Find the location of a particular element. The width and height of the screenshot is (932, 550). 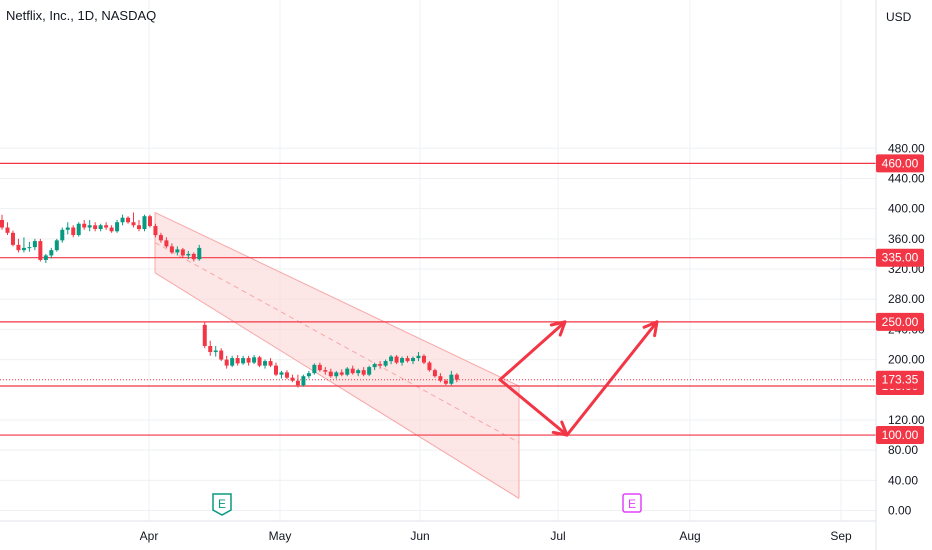

level-label: 100.00 is located at coordinates (900, 435).